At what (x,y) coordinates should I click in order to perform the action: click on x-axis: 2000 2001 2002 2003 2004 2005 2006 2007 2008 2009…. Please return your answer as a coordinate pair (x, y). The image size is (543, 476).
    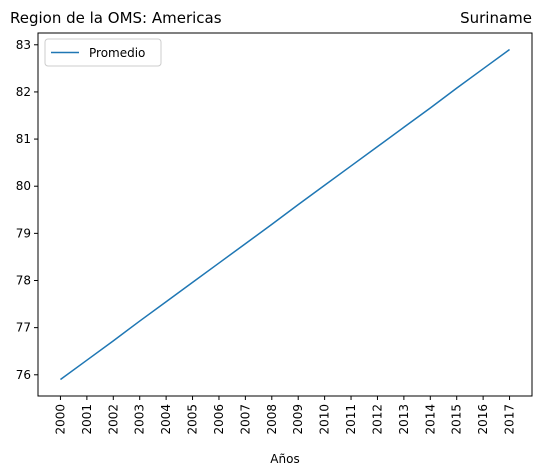
    Looking at the image, I should click on (285, 415).